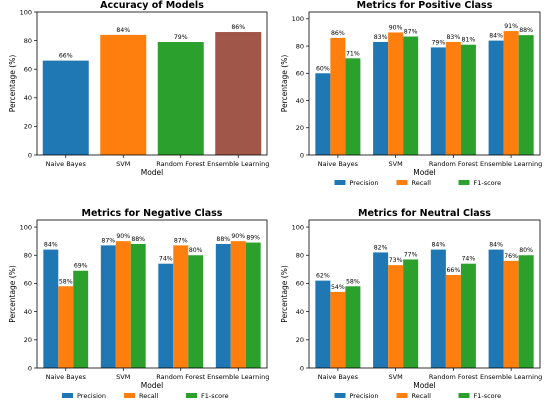 The height and width of the screenshot is (400, 550). Describe the element at coordinates (396, 27) in the screenshot. I see `data-label: 90%` at that location.